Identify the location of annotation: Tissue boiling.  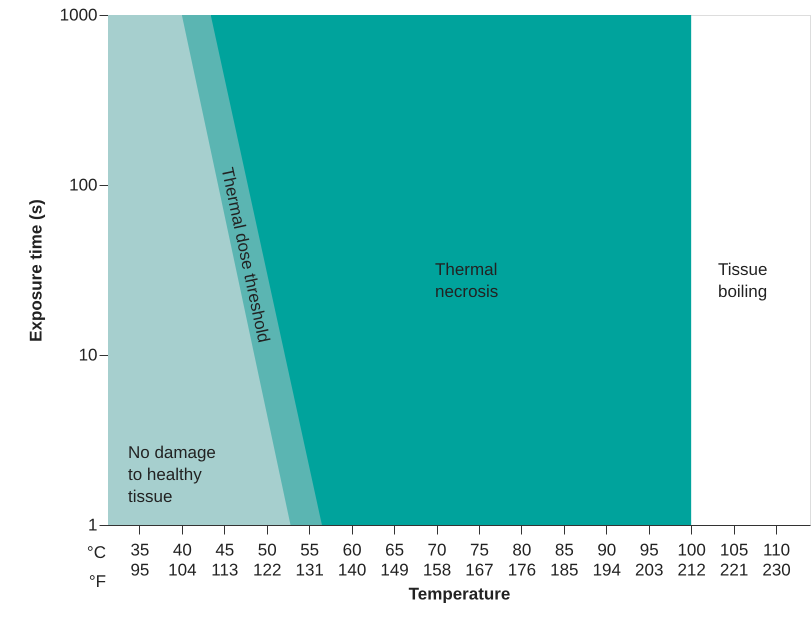
(743, 280).